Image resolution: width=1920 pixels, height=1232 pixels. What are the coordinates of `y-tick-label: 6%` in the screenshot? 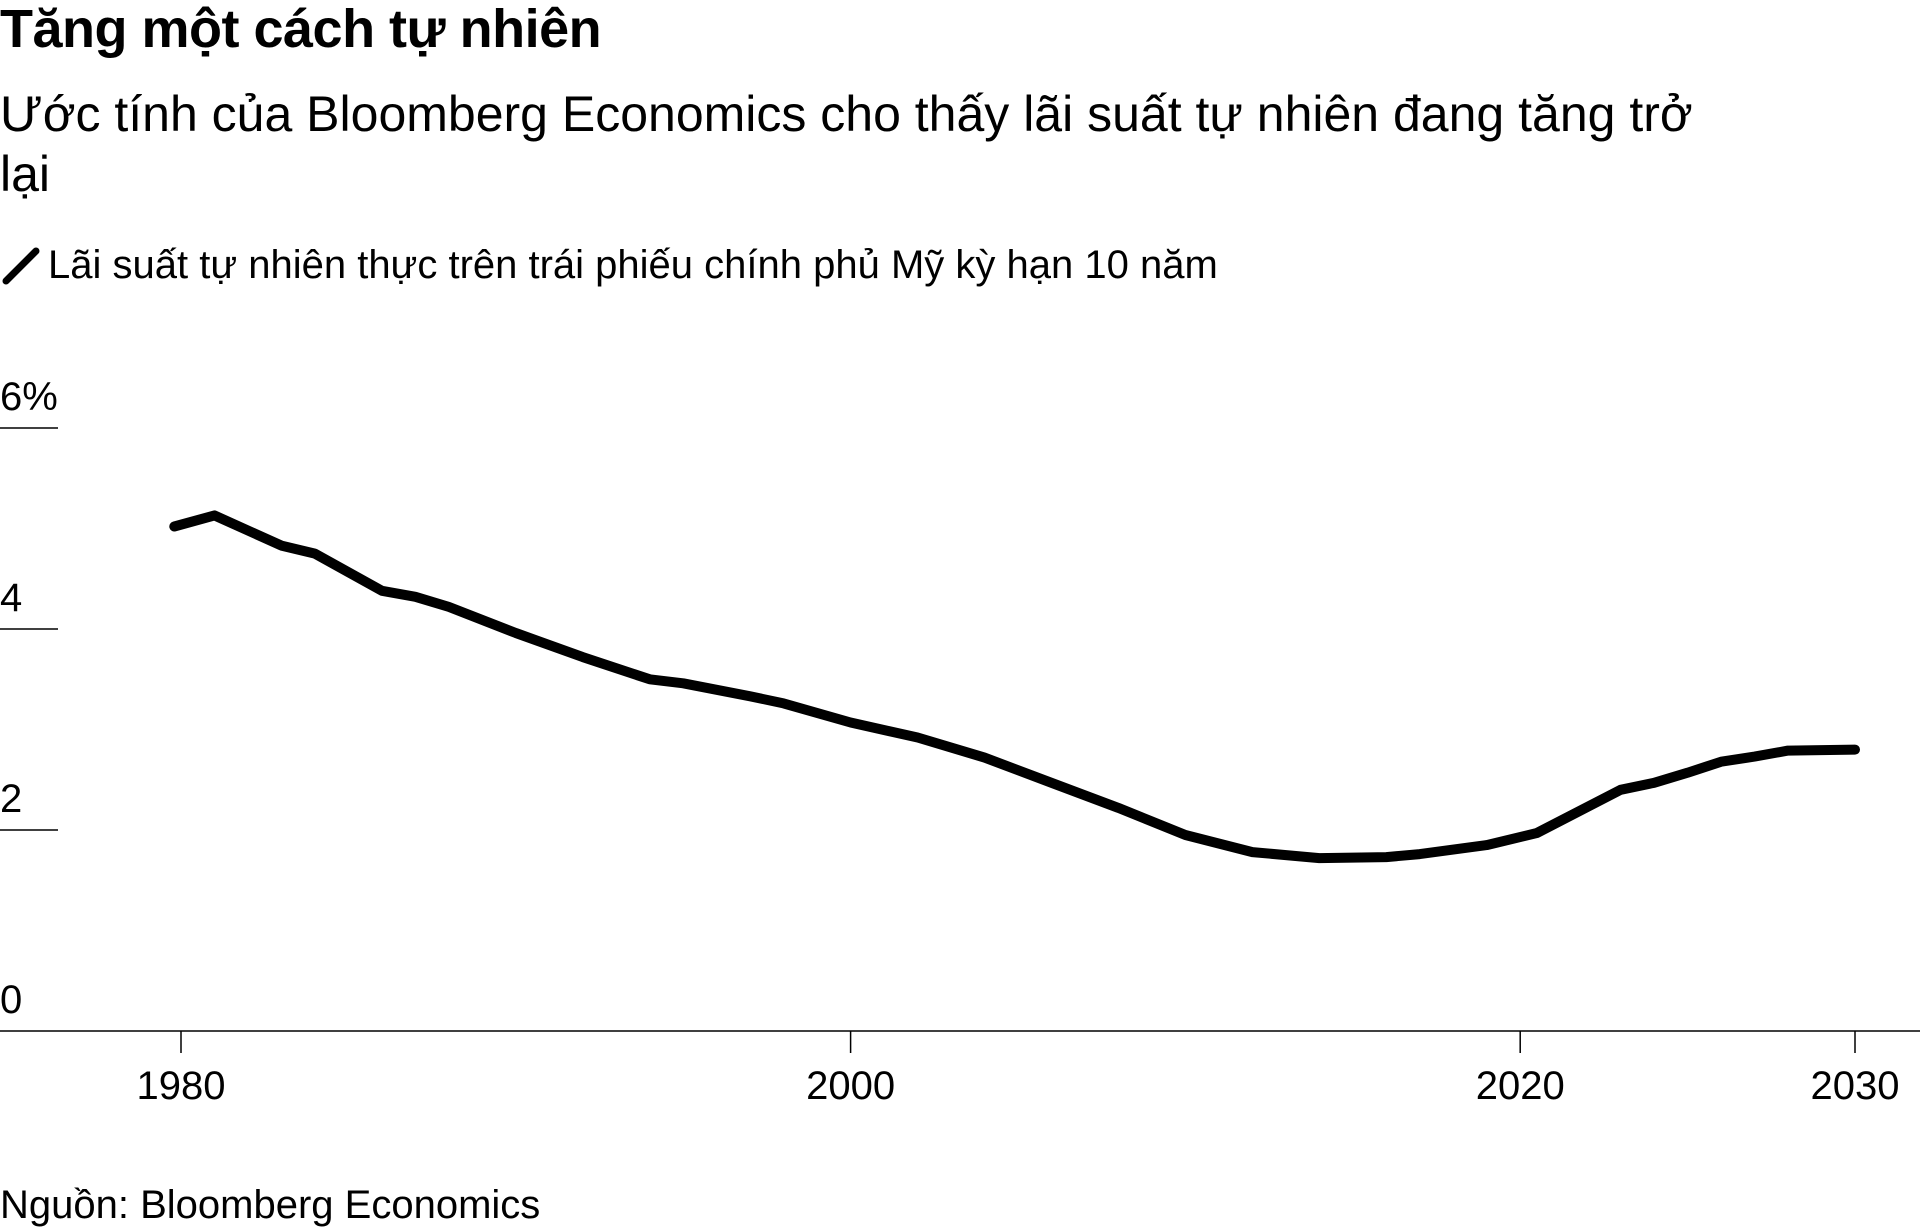 It's located at (29, 397).